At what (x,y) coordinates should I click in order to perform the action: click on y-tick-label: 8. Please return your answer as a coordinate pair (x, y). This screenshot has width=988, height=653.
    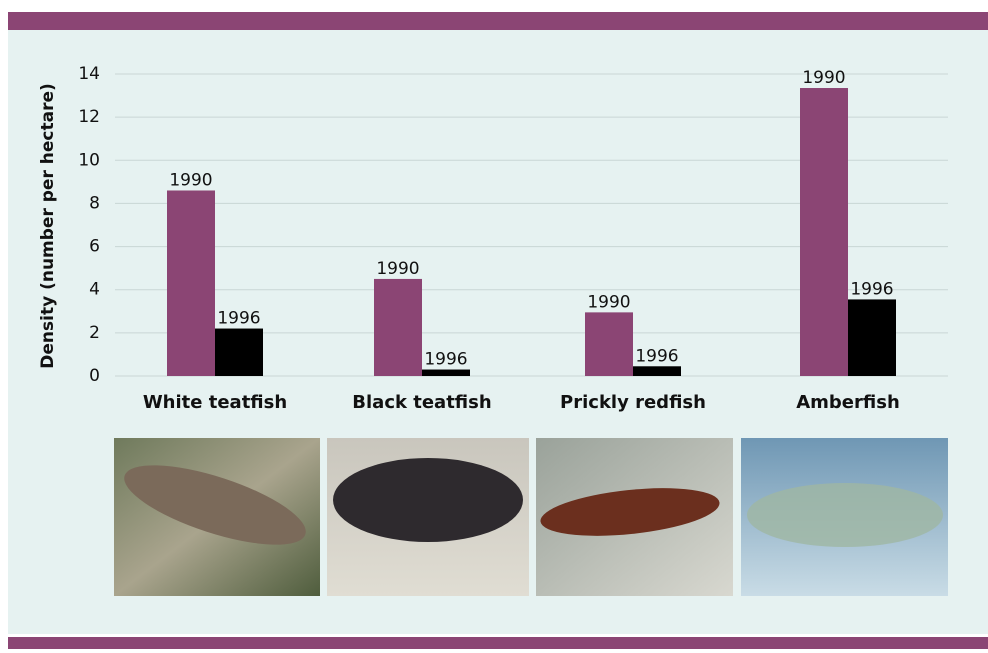
    Looking at the image, I should click on (94, 203).